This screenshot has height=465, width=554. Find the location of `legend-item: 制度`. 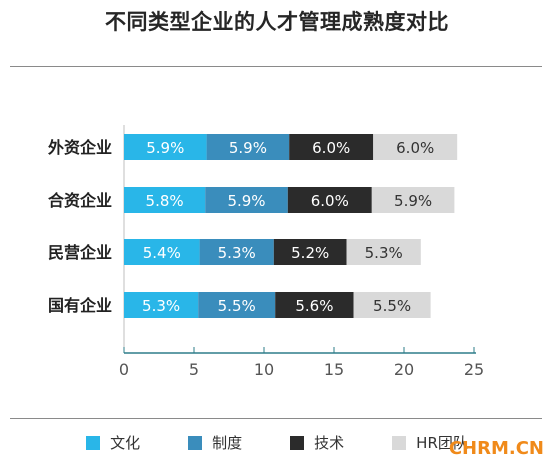

legend-item: 制度 is located at coordinates (215, 442).